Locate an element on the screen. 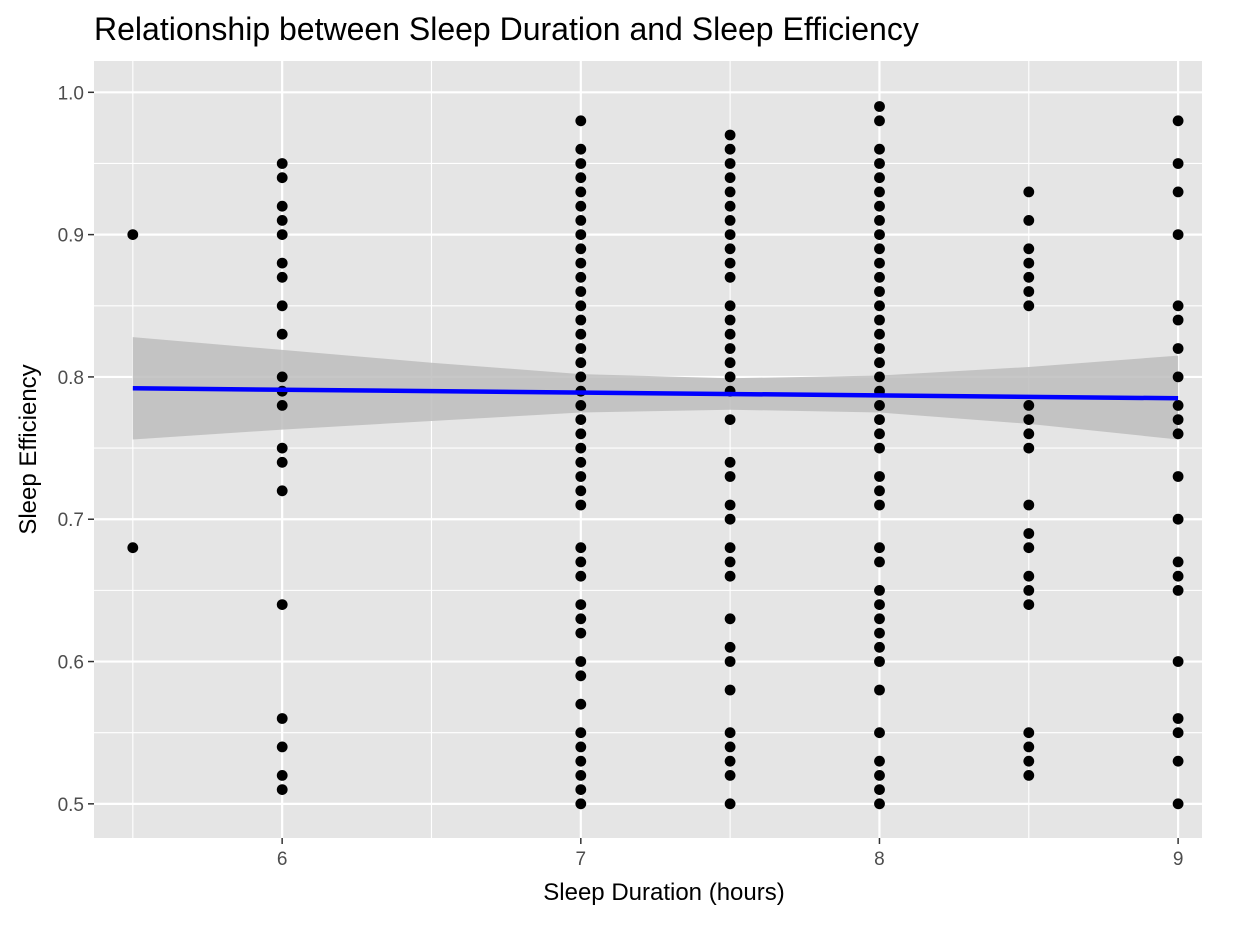 The image size is (1250, 927). y-tick-label: 0.8 is located at coordinates (71, 378).